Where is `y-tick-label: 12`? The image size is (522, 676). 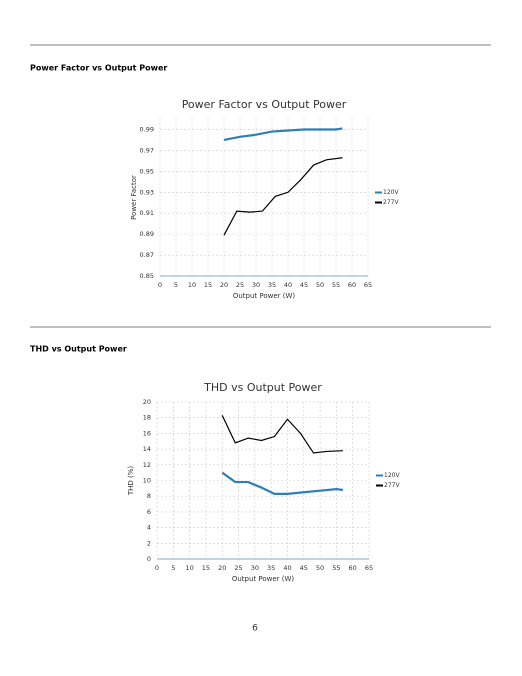
y-tick-label: 12 is located at coordinates (147, 465).